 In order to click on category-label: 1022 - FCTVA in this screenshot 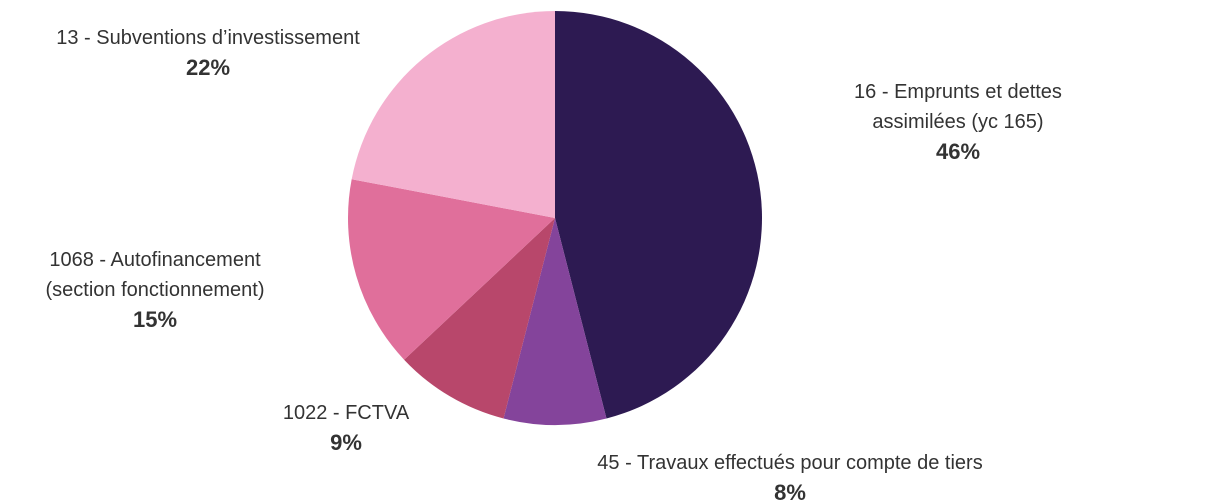, I will do `click(346, 413)`.